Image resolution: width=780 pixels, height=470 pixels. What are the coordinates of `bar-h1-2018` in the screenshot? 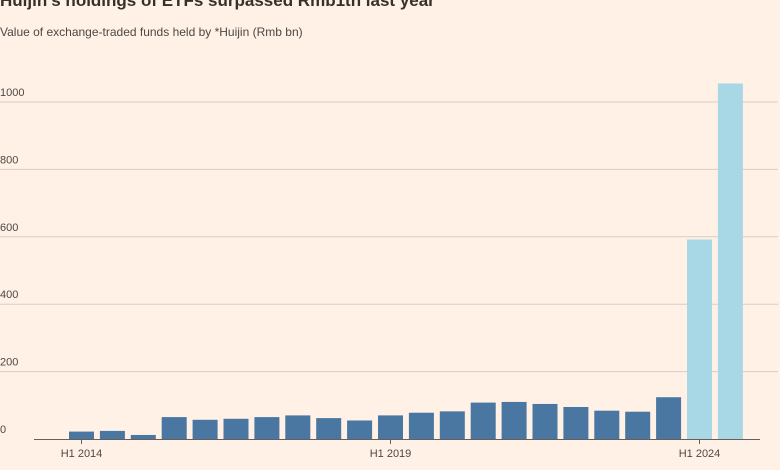 It's located at (329, 428).